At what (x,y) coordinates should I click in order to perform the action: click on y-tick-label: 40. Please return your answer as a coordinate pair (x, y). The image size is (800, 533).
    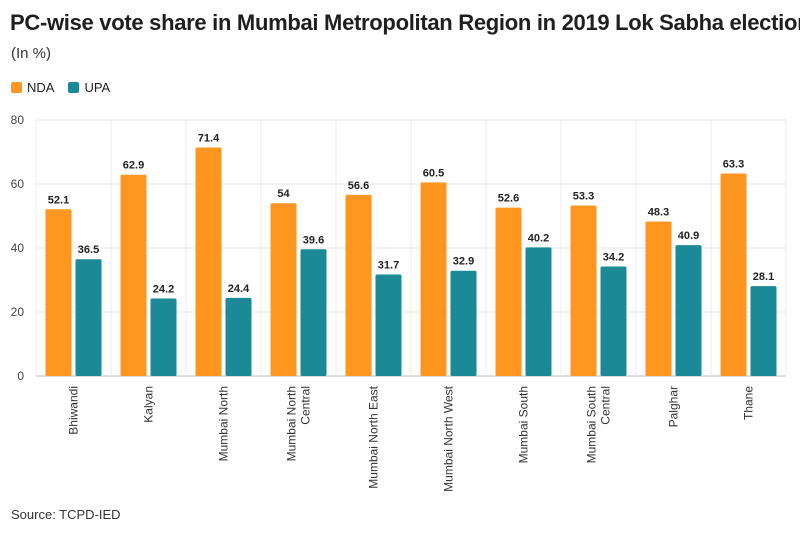
    Looking at the image, I should click on (18, 248).